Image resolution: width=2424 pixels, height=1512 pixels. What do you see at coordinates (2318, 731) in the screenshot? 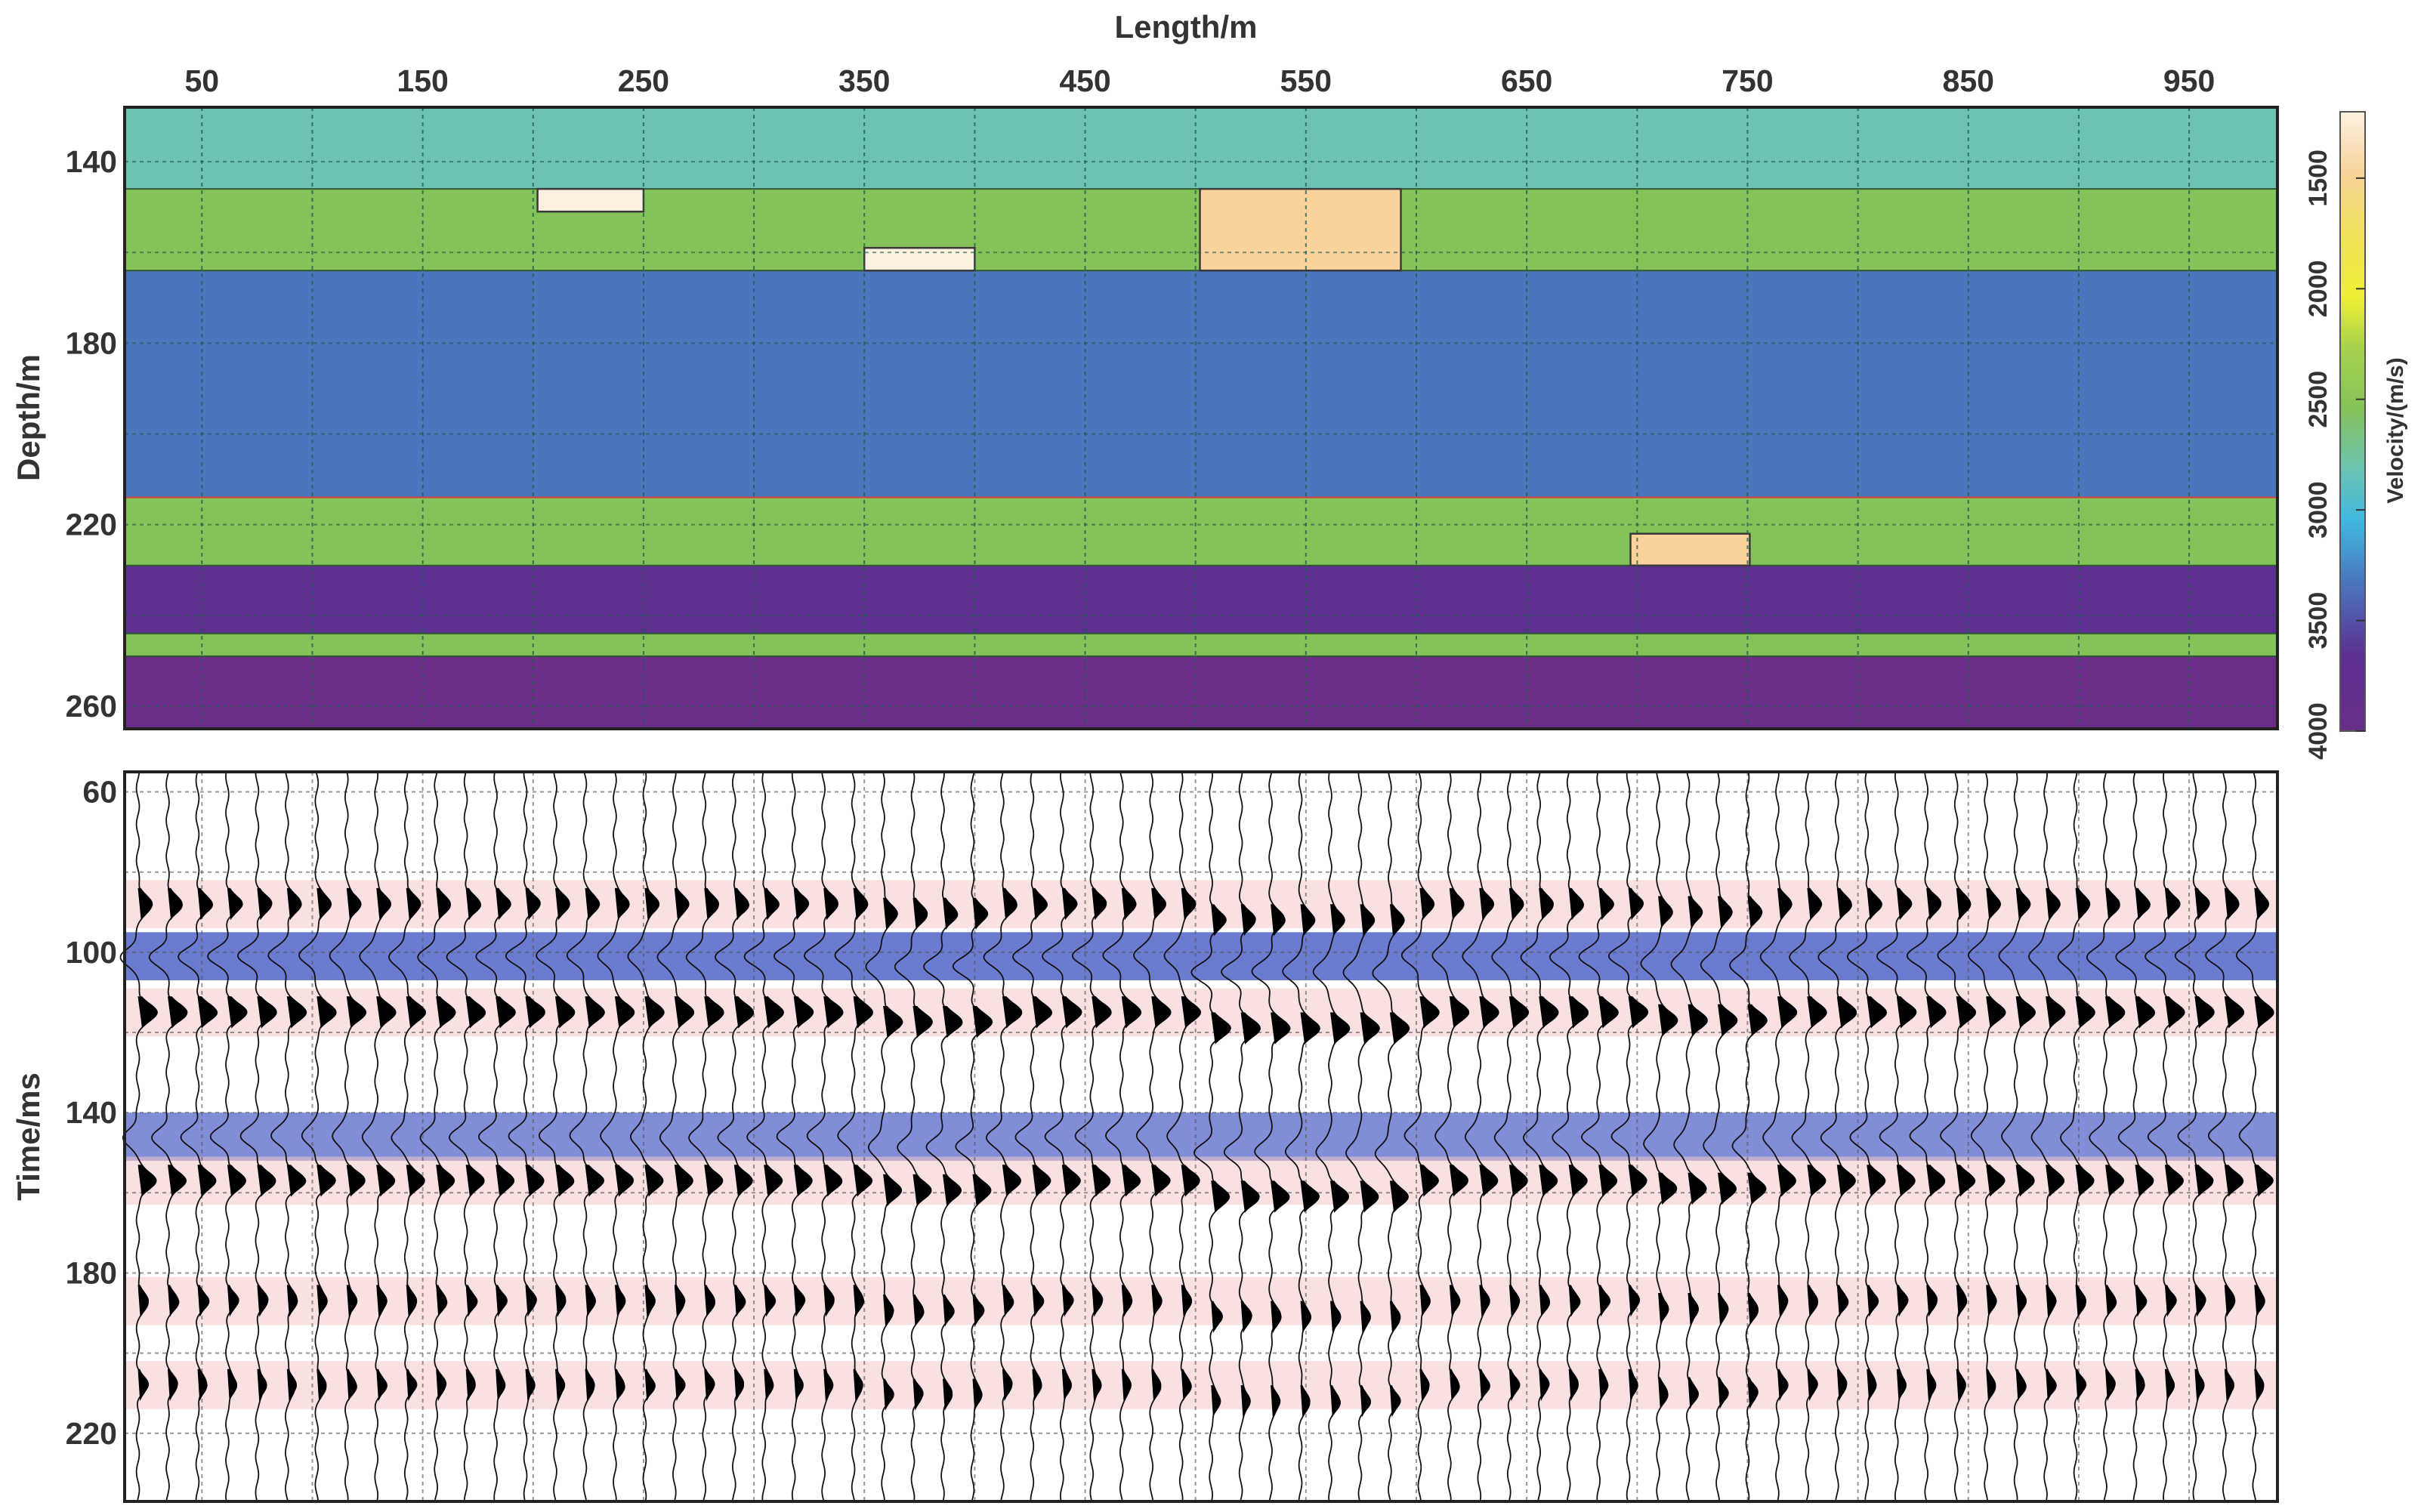
I see `colorbar-tick-label: 4000` at bounding box center [2318, 731].